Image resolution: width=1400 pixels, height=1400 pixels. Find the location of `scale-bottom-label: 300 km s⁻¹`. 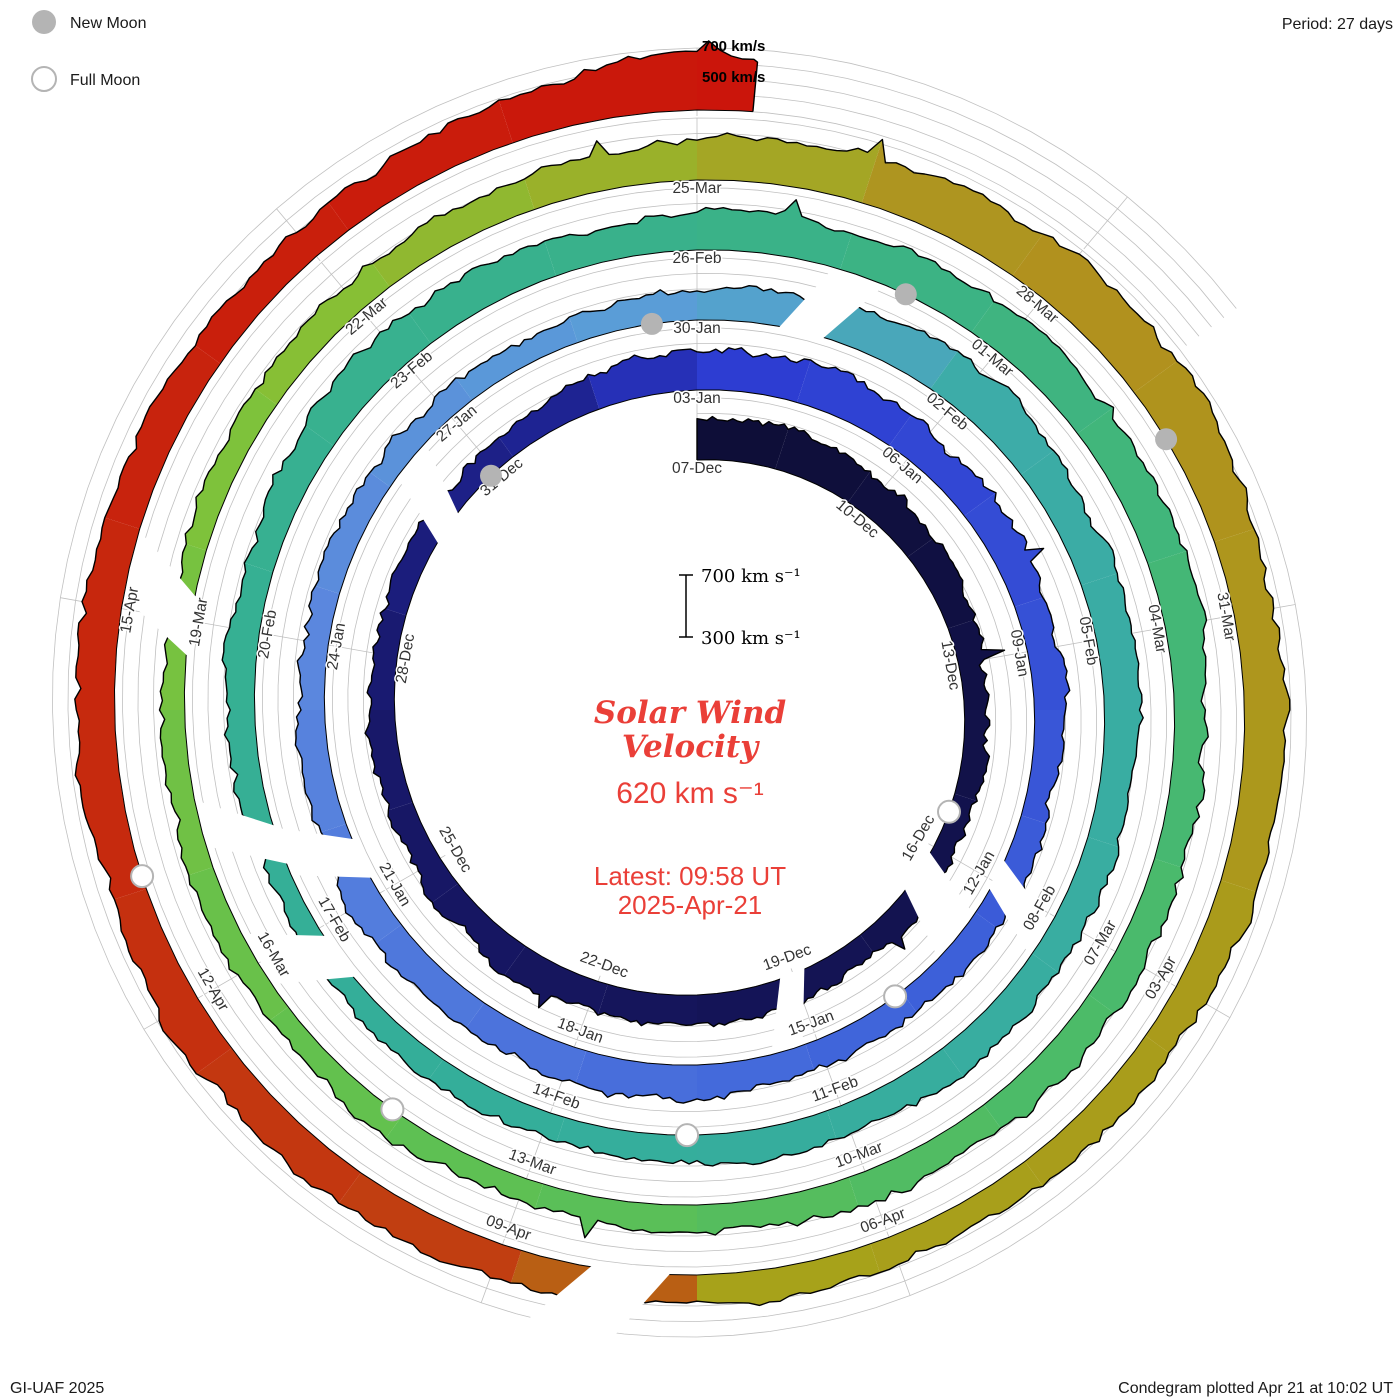

scale-bottom-label: 300 km s⁻¹ is located at coordinates (751, 638).